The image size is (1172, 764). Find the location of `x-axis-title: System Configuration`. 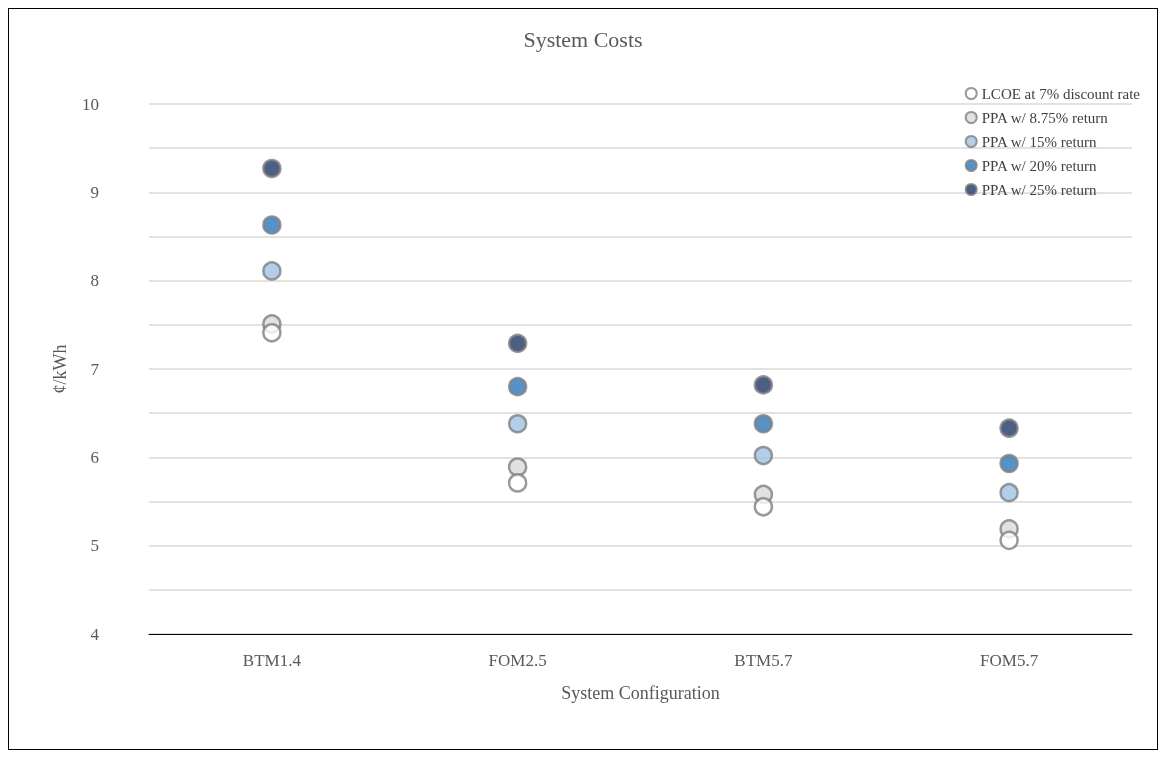

x-axis-title: System Configuration is located at coordinates (640, 693).